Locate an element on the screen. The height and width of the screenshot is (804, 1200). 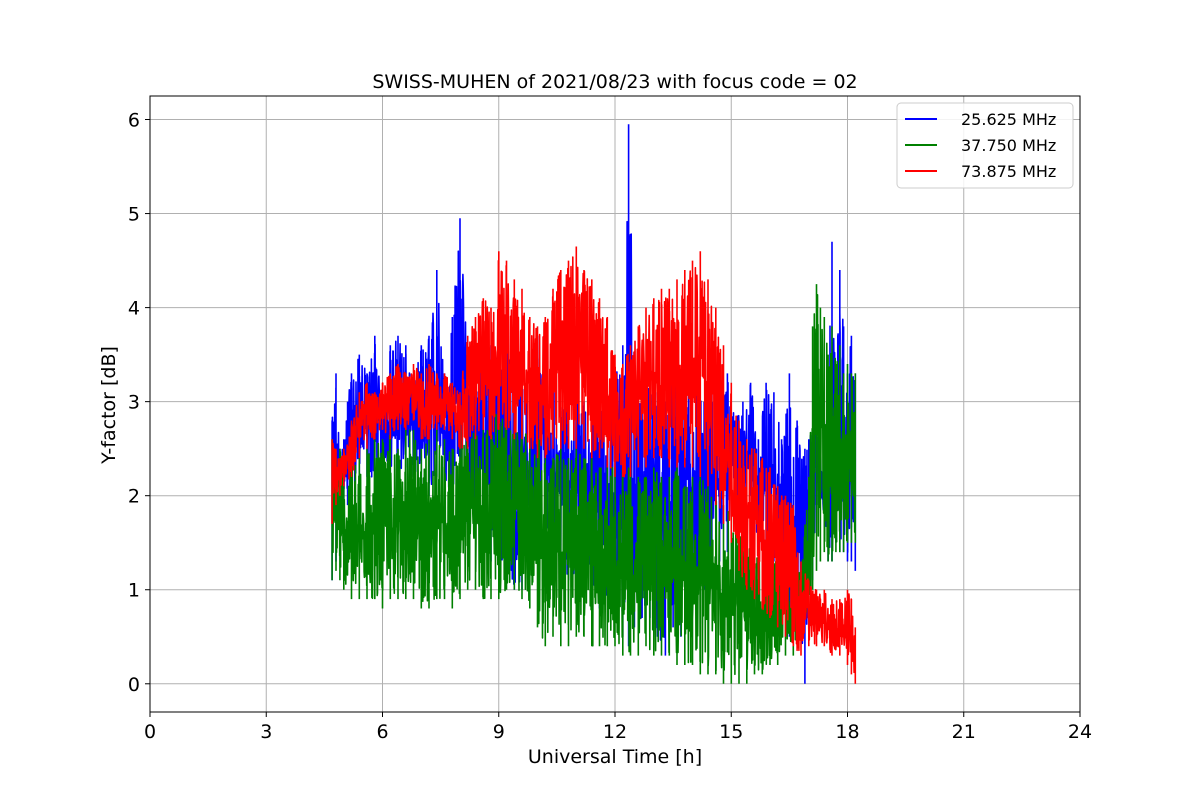
x-tick-label: 18 is located at coordinates (847, 732).